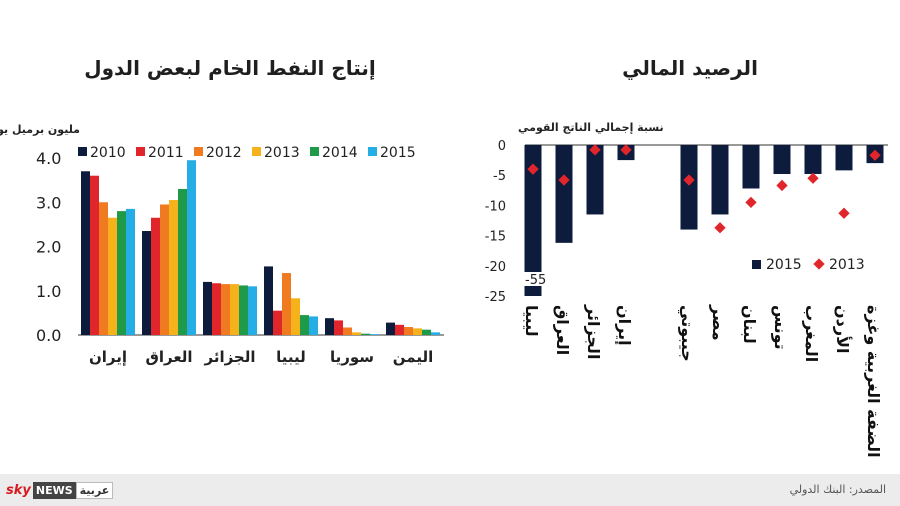 The width and height of the screenshot is (900, 506). What do you see at coordinates (229, 357) in the screenshot?
I see `x-category-label: الجزائر` at bounding box center [229, 357].